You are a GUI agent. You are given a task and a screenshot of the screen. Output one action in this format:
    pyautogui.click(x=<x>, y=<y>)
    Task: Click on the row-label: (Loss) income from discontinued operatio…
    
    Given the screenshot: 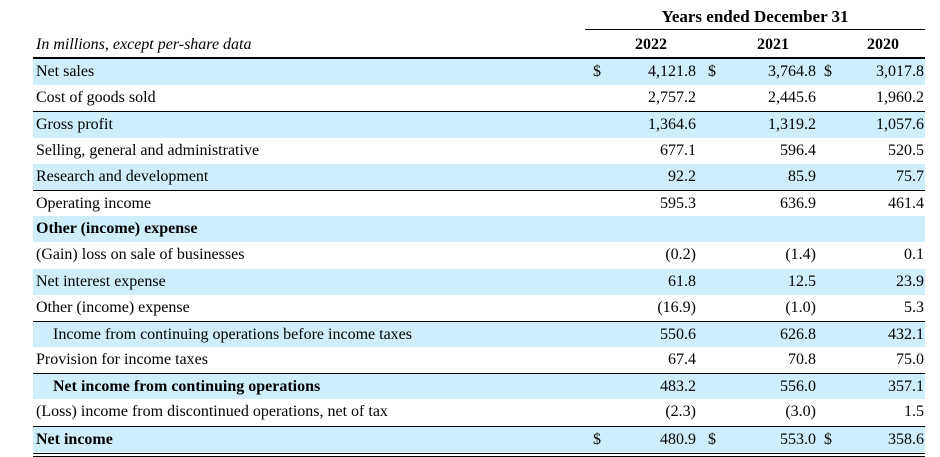 What is the action you would take?
    pyautogui.click(x=212, y=412)
    